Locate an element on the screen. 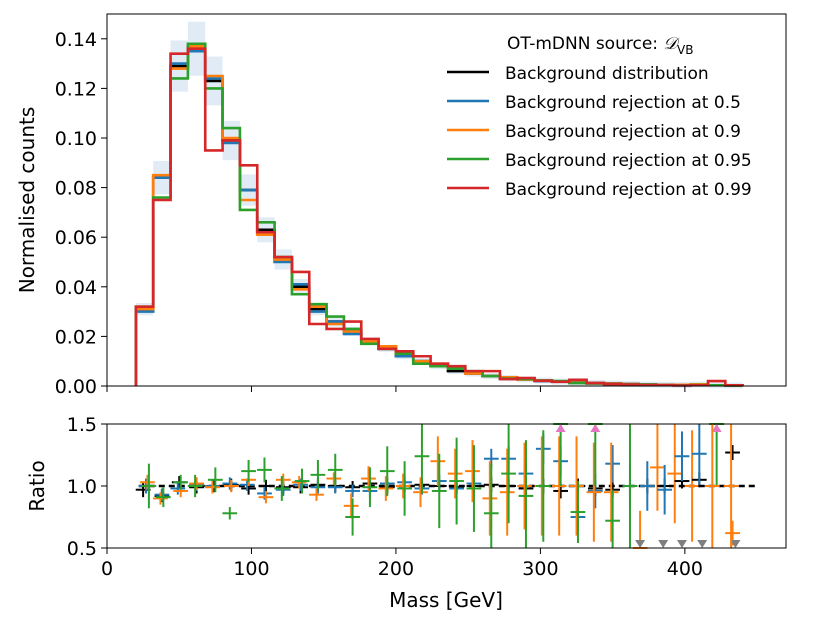  ratio-y-tick-label: 1.5 is located at coordinates (82, 425).